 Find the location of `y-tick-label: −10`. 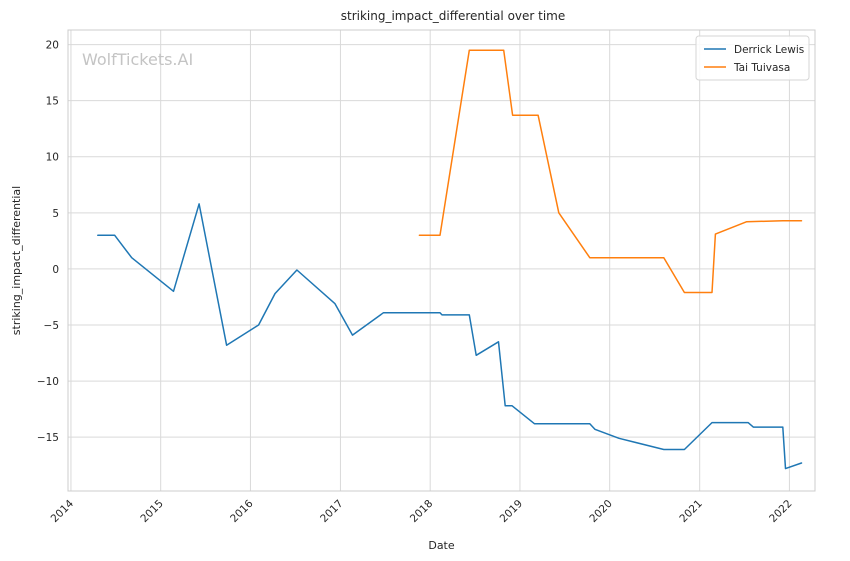

y-tick-label: −10 is located at coordinates (48, 382).